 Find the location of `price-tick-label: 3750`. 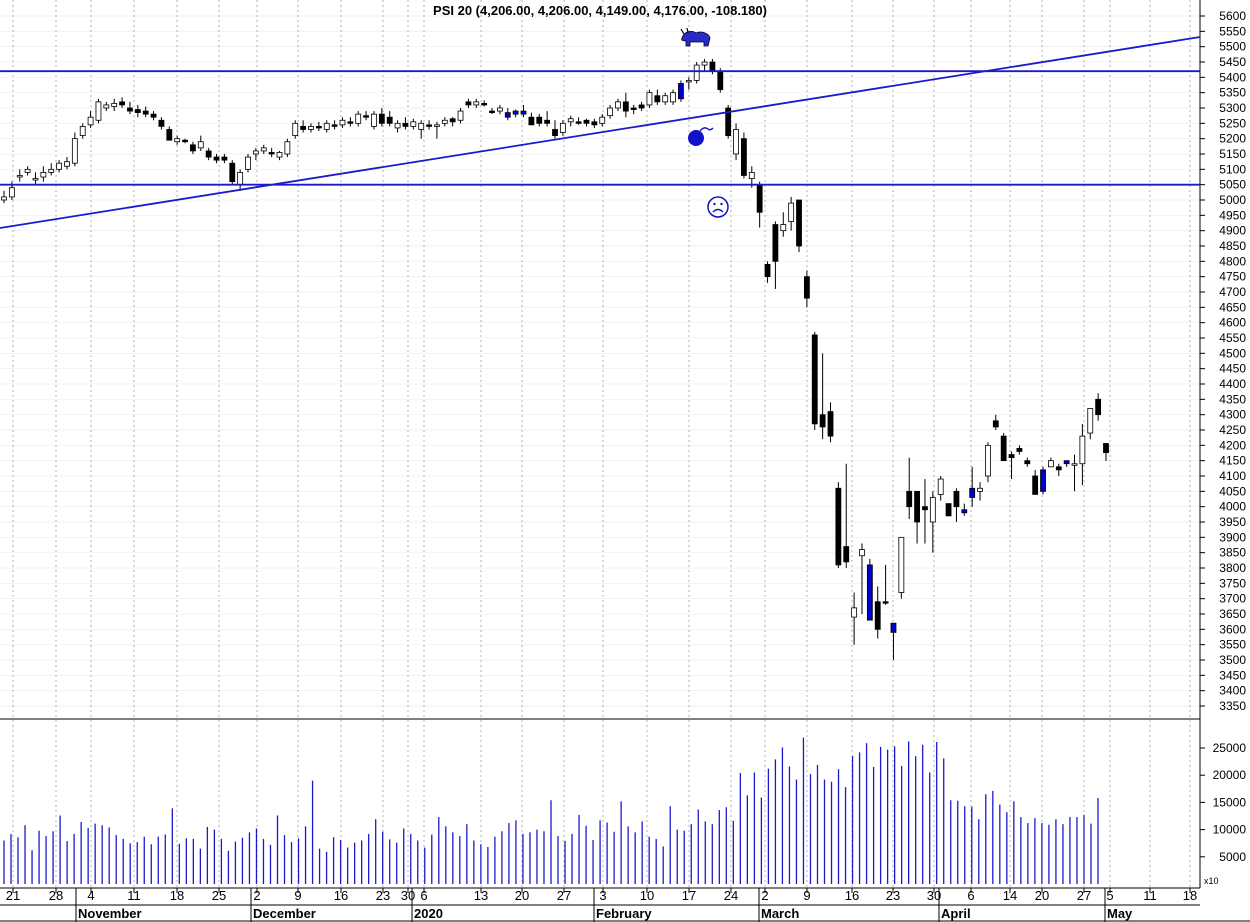

price-tick-label: 3750 is located at coordinates (1232, 583).